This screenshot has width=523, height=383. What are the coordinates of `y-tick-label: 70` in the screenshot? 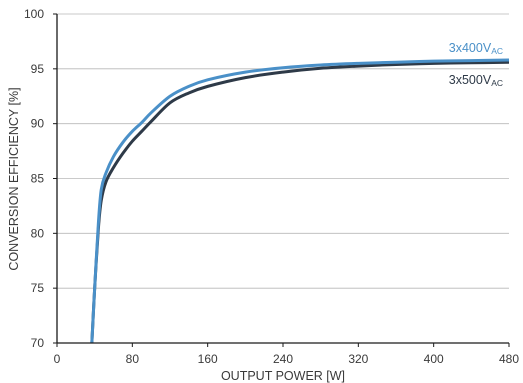 It's located at (38, 343).